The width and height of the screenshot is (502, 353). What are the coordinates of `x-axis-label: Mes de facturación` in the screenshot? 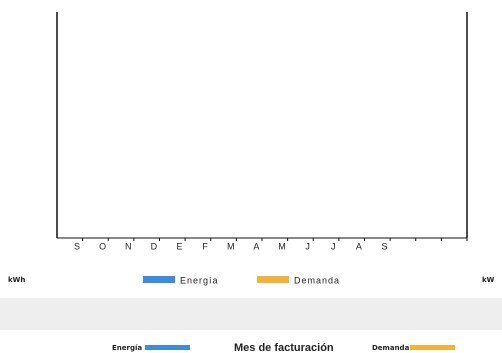 It's located at (284, 347).